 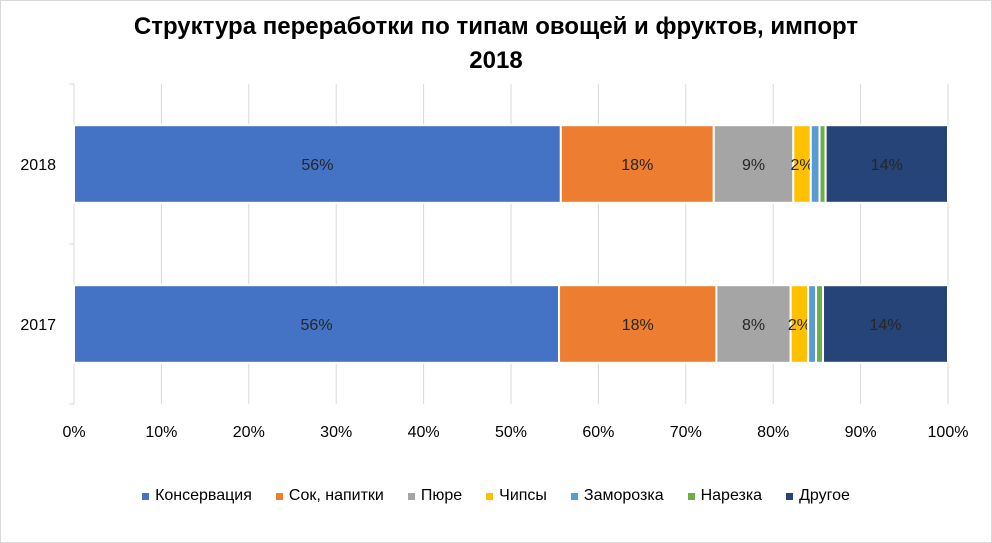 What do you see at coordinates (731, 495) in the screenshot?
I see `legend-label: Нарезка` at bounding box center [731, 495].